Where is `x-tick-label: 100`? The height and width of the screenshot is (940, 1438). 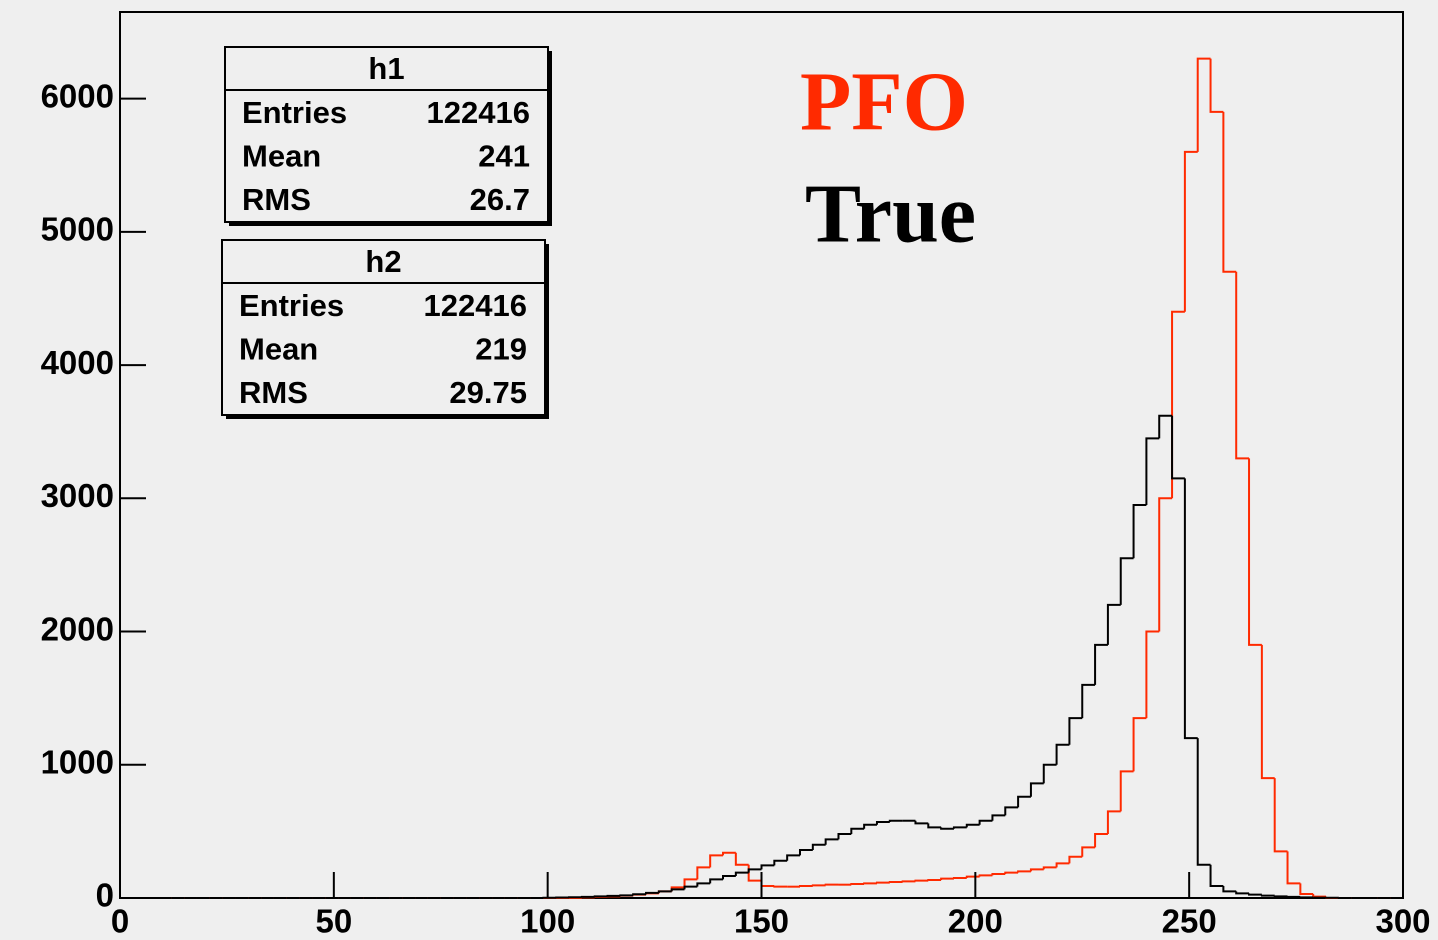
x-tick-label: 100 is located at coordinates (547, 921).